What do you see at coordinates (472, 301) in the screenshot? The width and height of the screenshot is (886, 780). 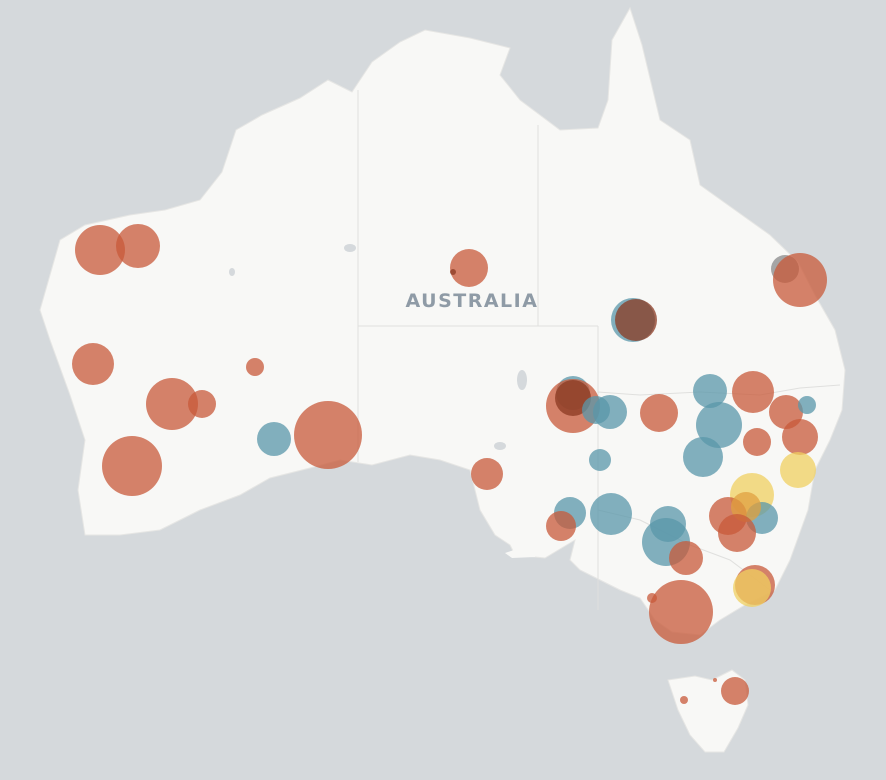 I see `country-label: AUSTRALIA` at bounding box center [472, 301].